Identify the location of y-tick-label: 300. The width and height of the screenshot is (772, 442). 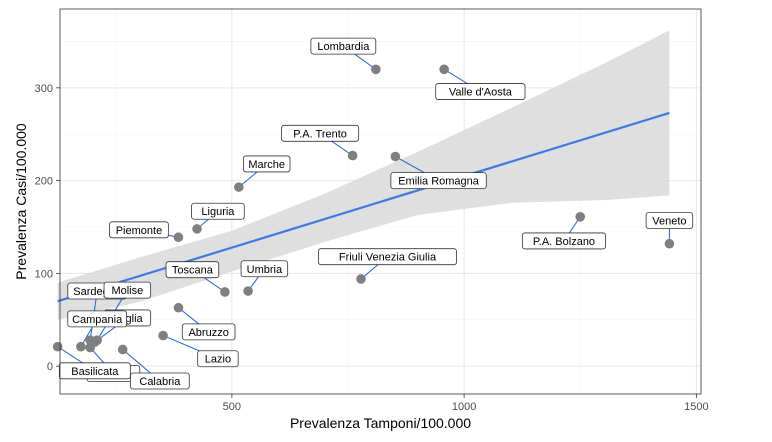
(44, 89).